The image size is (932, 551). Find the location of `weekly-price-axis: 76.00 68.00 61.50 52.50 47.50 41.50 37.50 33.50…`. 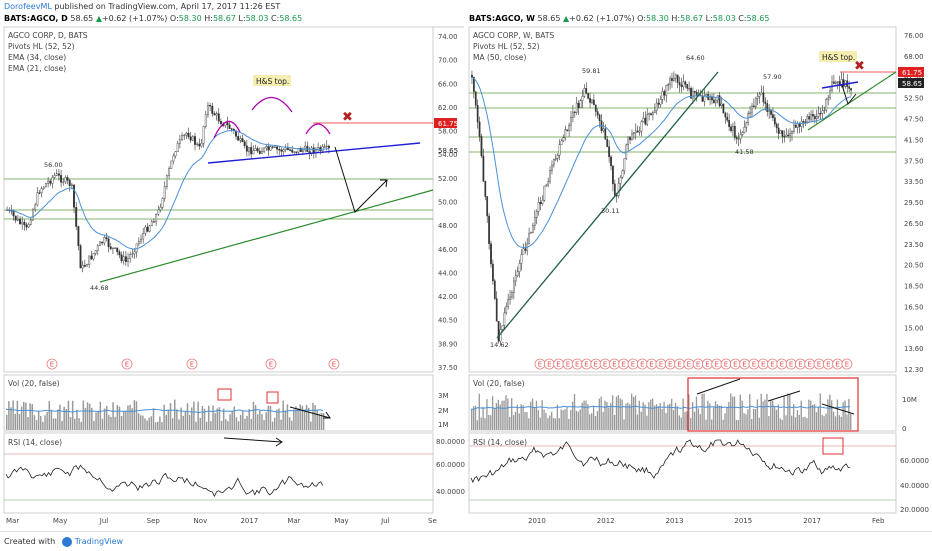

weekly-price-axis: 76.00 68.00 61.50 52.50 47.50 41.50 37.50 33.50… is located at coordinates (913, 203).